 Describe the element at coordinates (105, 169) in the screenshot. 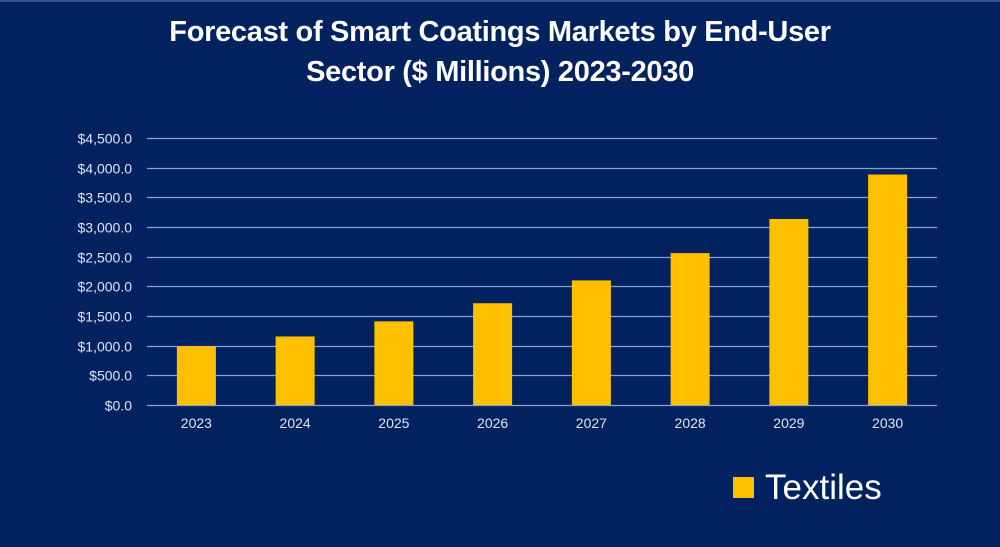

I see `y-tick-label: $4,000.0` at that location.